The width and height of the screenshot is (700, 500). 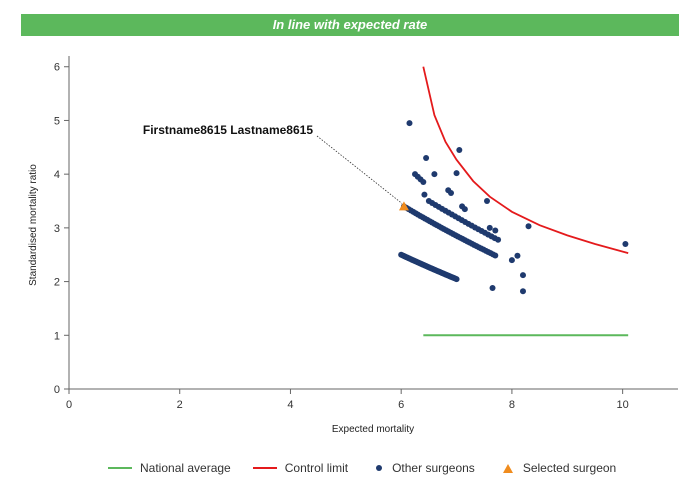 I want to click on legend-item-selected-surgeon: Selected surgeon, so click(x=556, y=468).